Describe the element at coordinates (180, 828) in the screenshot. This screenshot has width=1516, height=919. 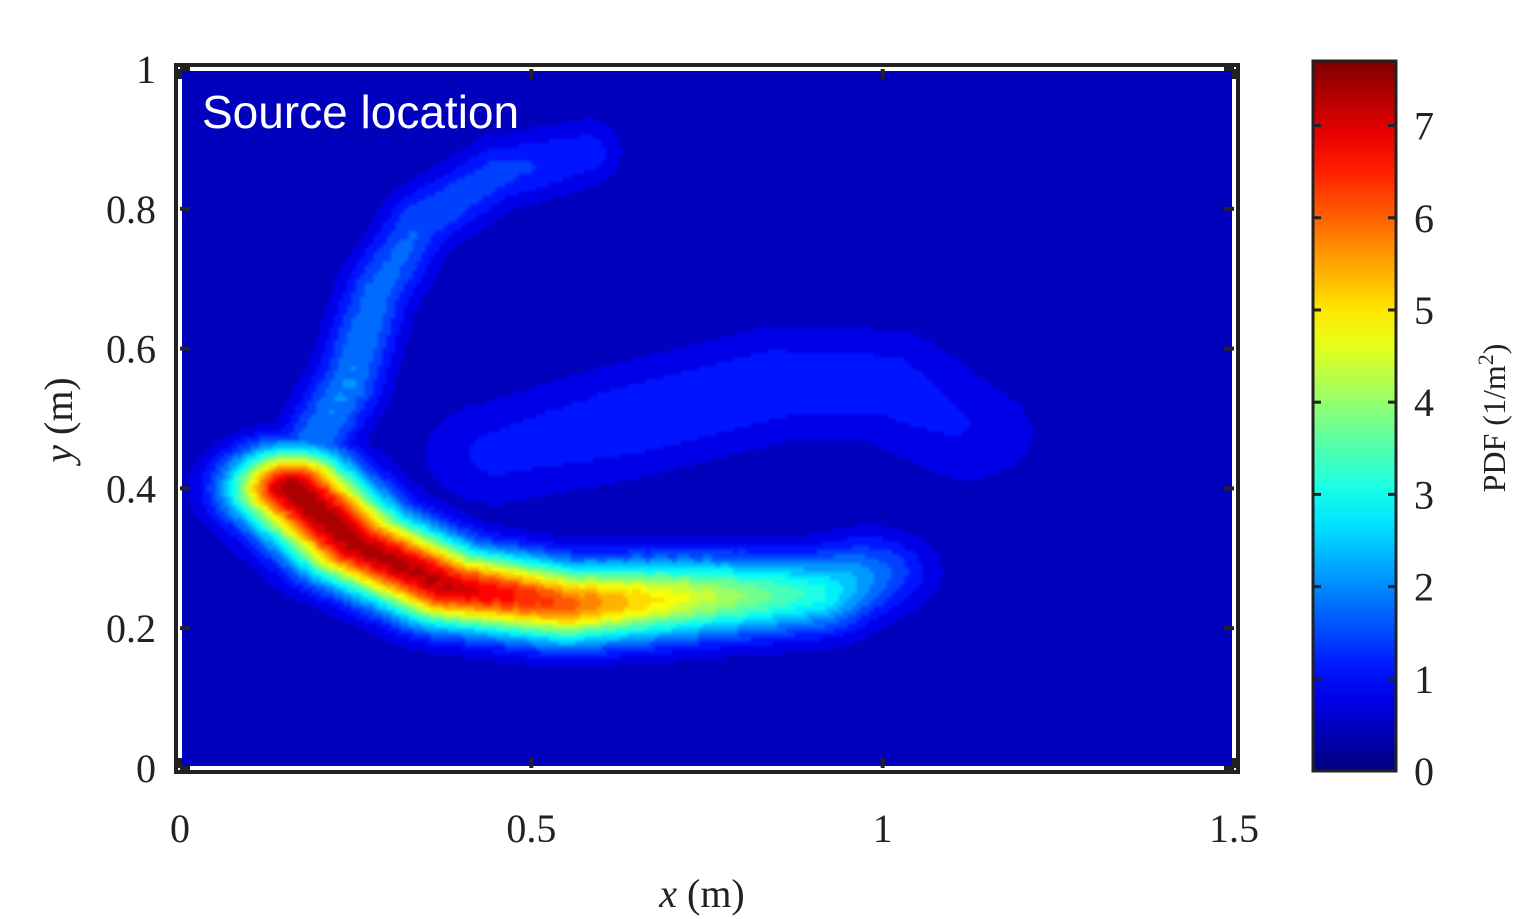
I see `x-tick-label: 0` at that location.